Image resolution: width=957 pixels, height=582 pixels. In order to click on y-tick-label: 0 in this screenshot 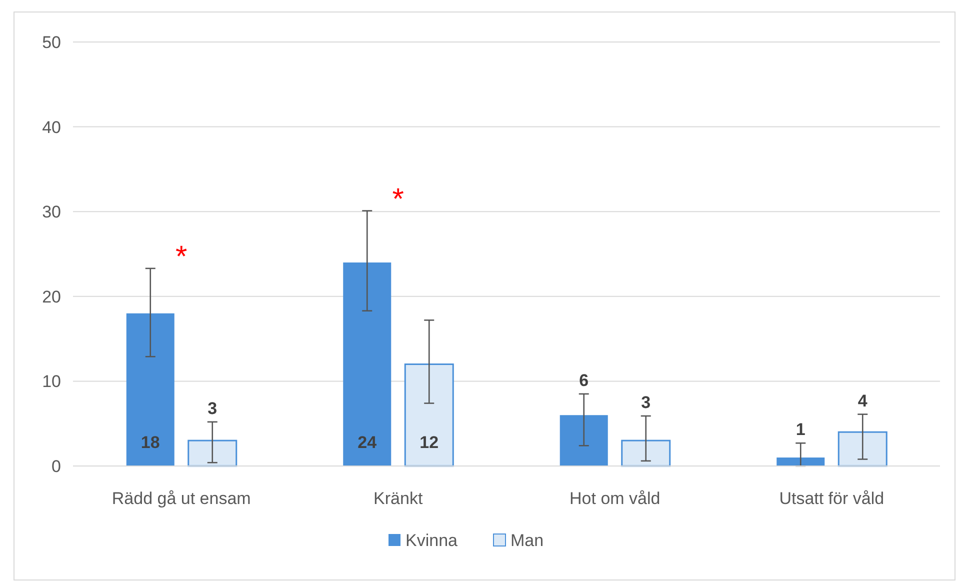, I will do `click(56, 466)`.